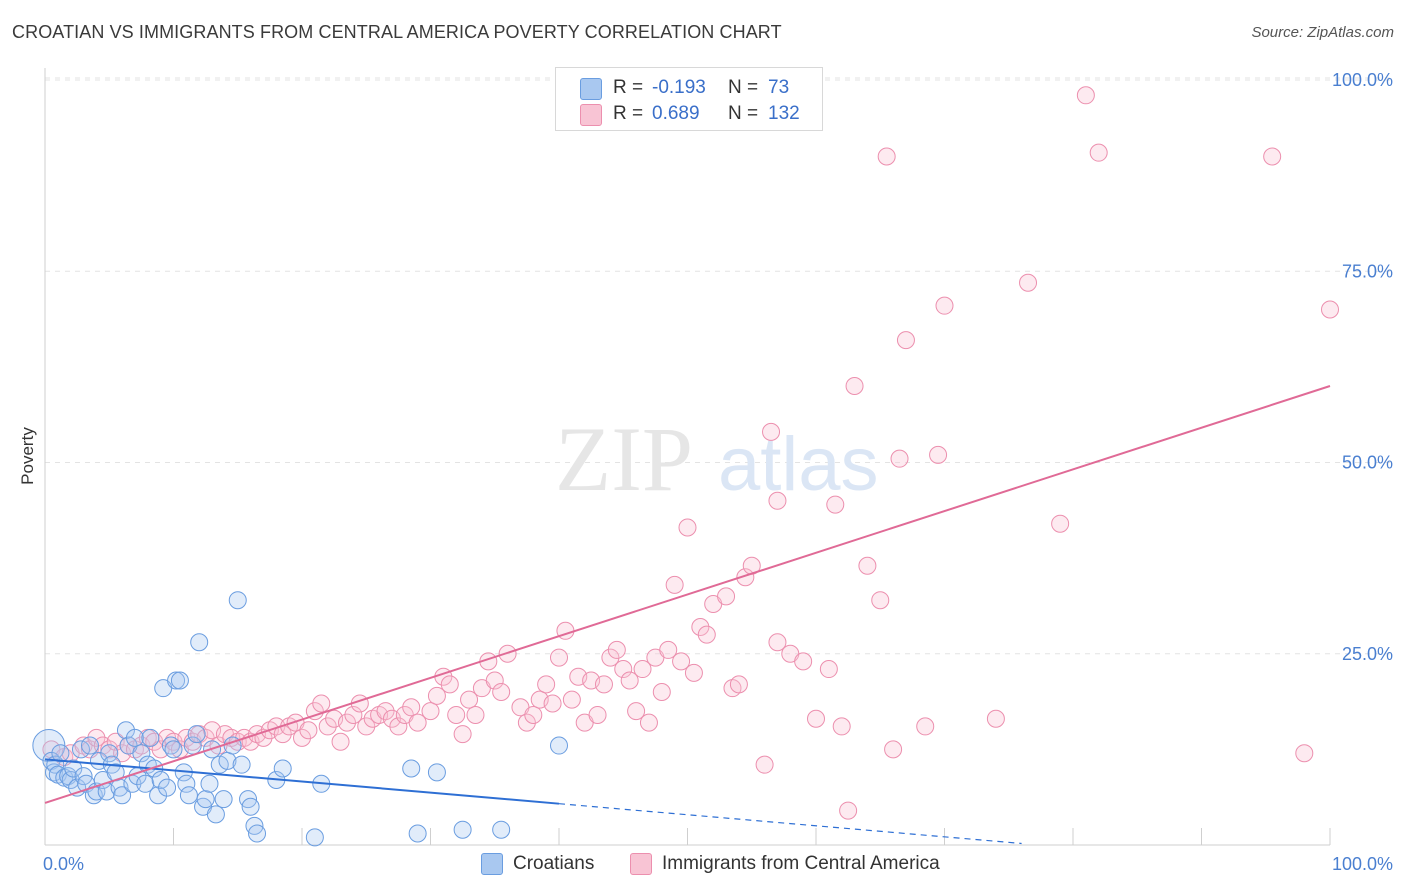 This screenshot has height=892, width=1406. What do you see at coordinates (679, 87) in the screenshot?
I see `legend-r-value: -0.193` at bounding box center [679, 87].